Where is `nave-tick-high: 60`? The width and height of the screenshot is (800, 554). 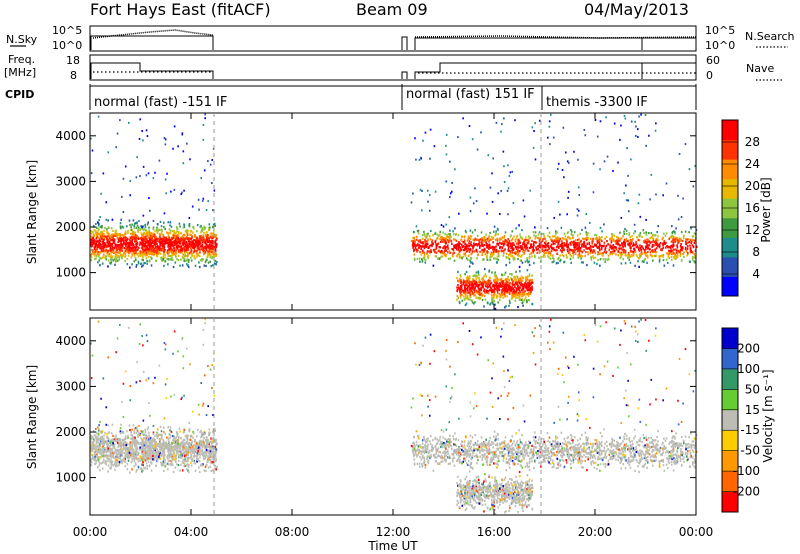
nave-tick-high: 60 is located at coordinates (713, 60).